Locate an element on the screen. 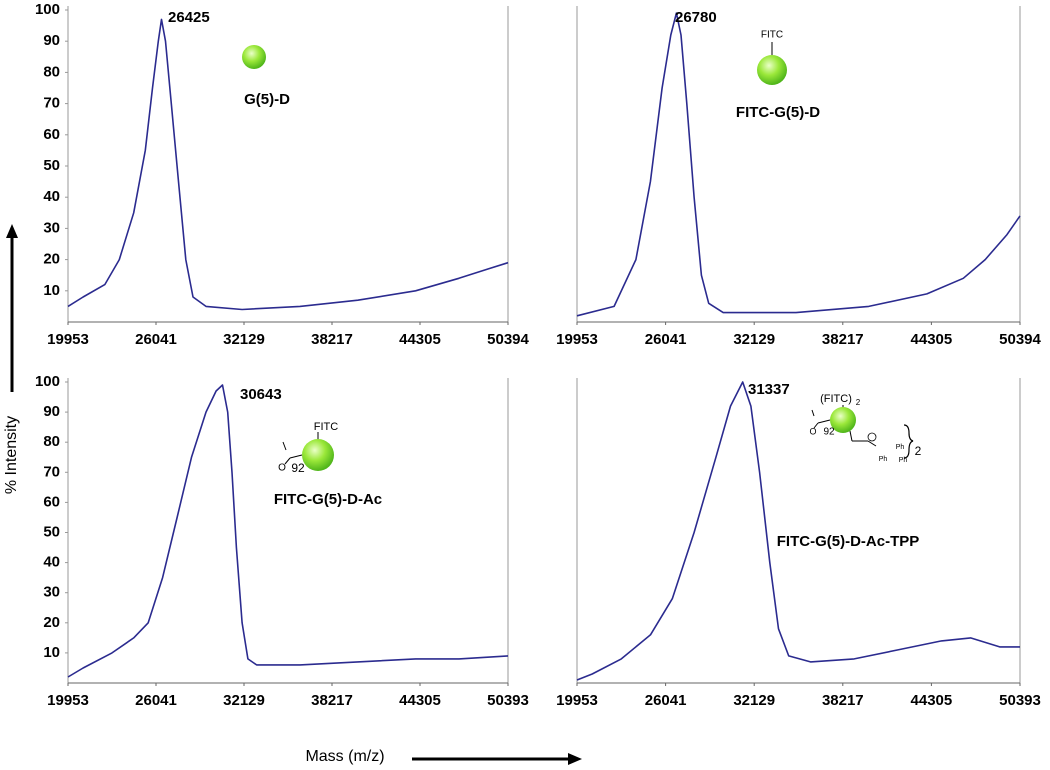  x-axis-title-group: Mass (m/z) is located at coordinates (443, 756).